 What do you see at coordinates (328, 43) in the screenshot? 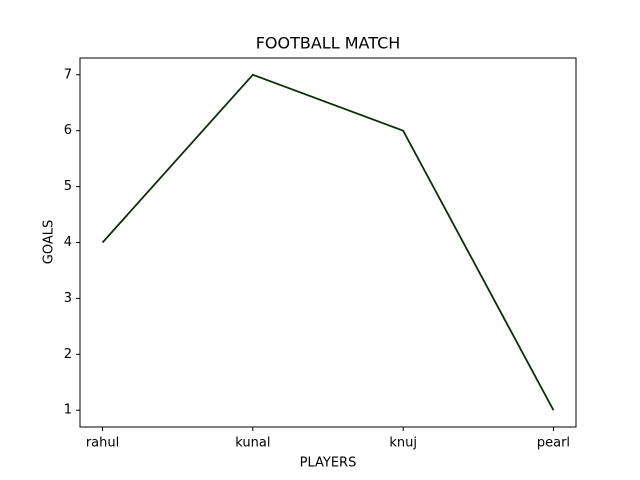
I see `chart-title: FOOTBALL MATCH` at bounding box center [328, 43].